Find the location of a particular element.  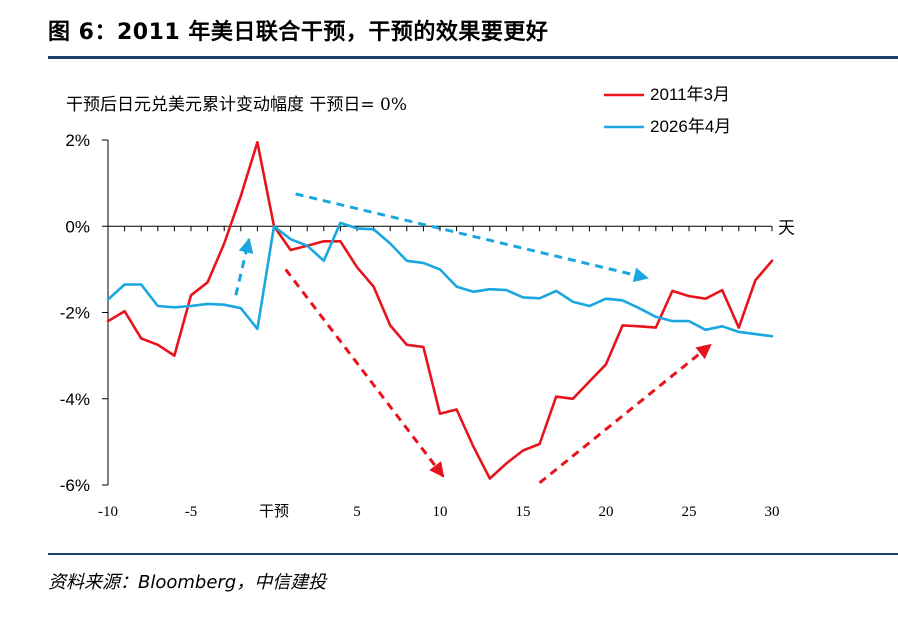

x-tick-label: 30 is located at coordinates (772, 512).